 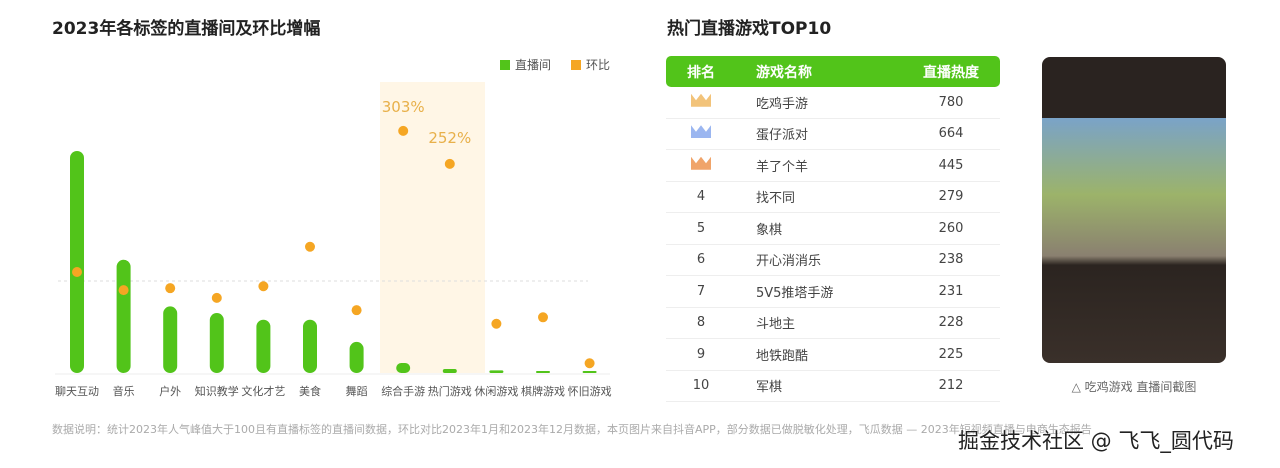 I want to click on heat-value: 238, so click(x=951, y=260).